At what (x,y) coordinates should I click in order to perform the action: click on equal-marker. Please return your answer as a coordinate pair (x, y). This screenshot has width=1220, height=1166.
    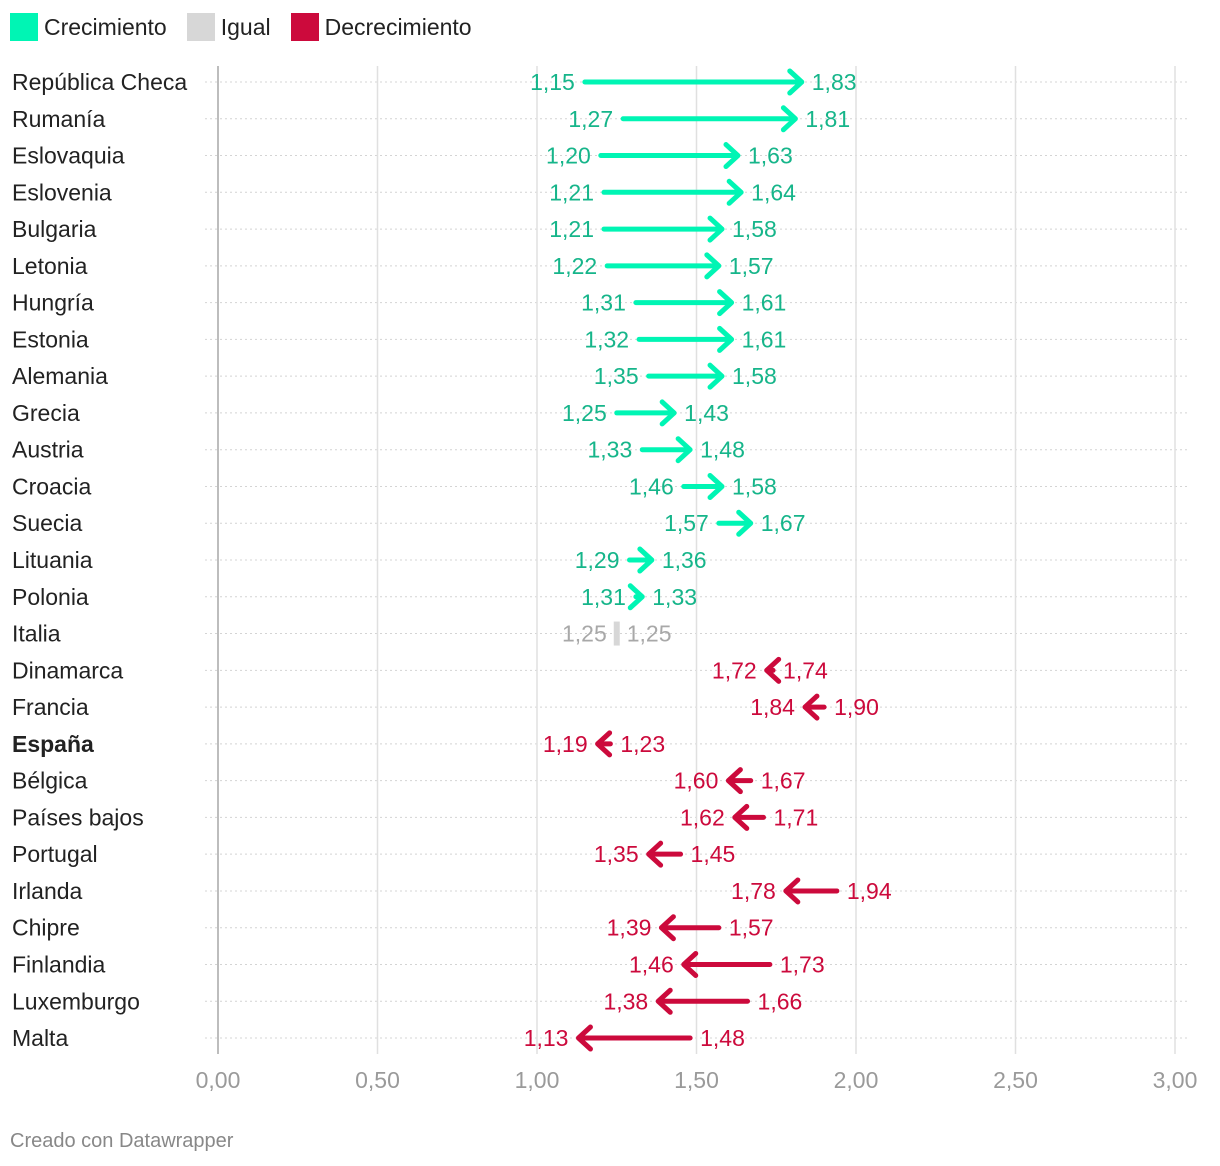
    Looking at the image, I should click on (616, 633).